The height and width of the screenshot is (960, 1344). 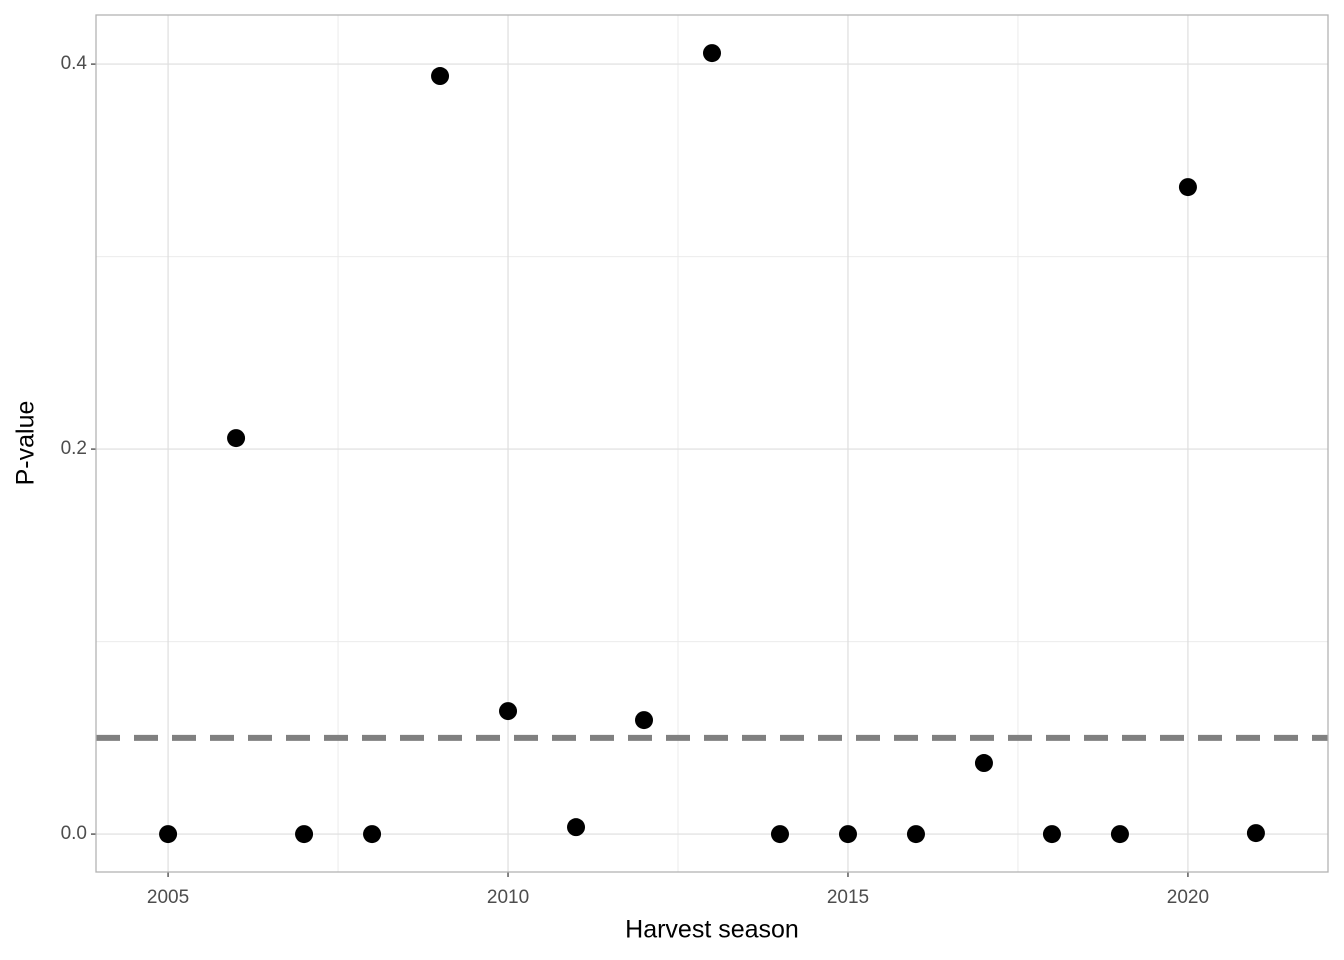 What do you see at coordinates (848, 897) in the screenshot?
I see `x-tick-label: 2015` at bounding box center [848, 897].